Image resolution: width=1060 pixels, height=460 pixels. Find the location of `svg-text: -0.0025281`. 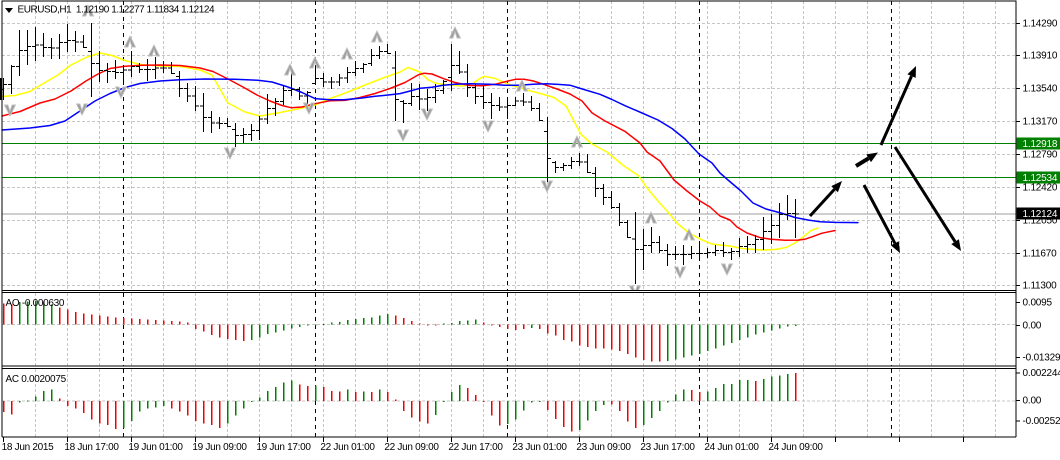

svg-text: -0.0025281 is located at coordinates (1041, 421).